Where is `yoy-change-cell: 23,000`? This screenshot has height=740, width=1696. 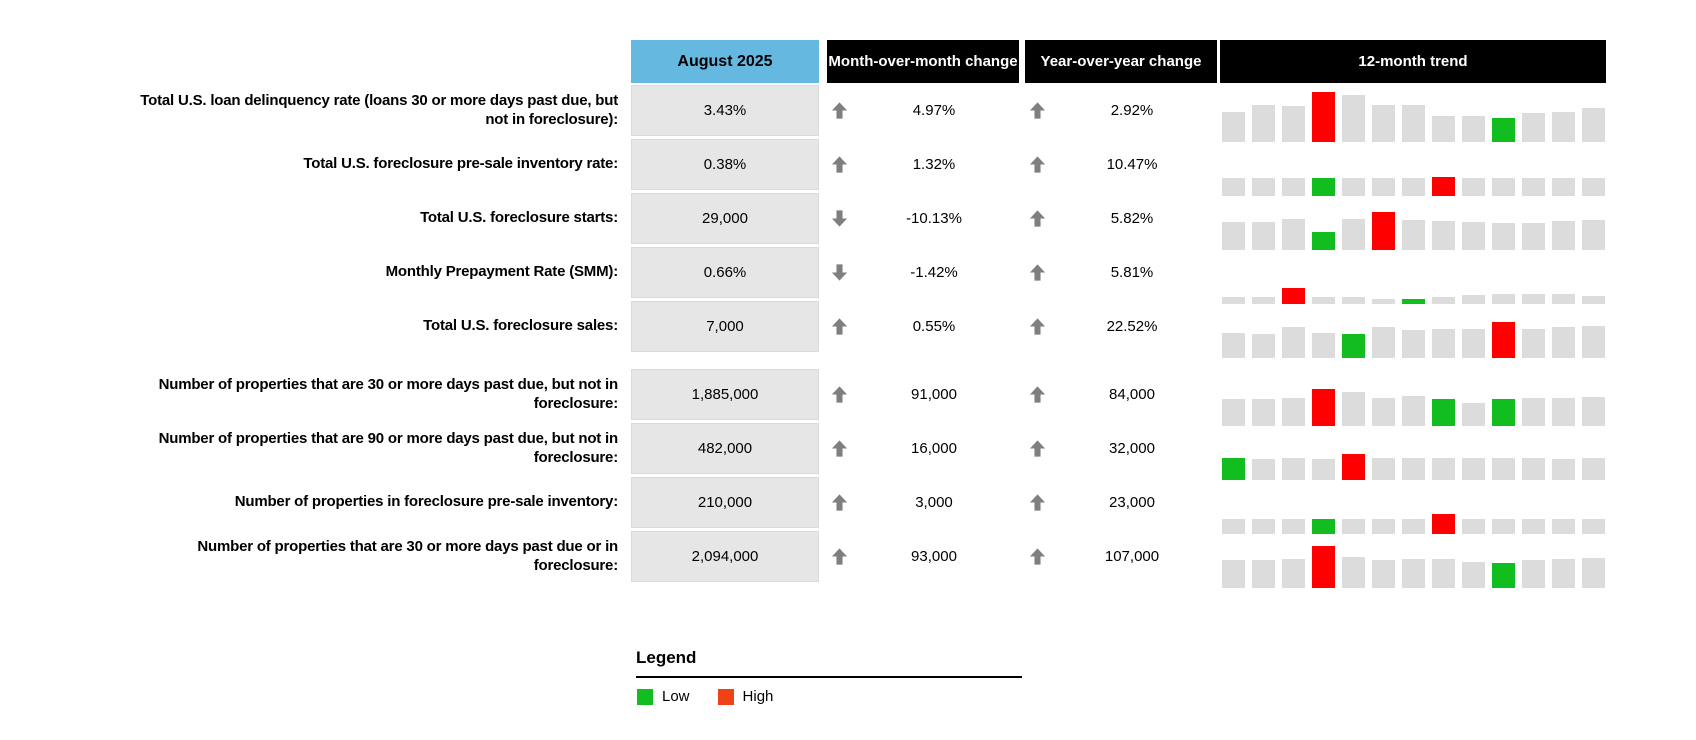
yoy-change-cell: 23,000 is located at coordinates (1121, 502).